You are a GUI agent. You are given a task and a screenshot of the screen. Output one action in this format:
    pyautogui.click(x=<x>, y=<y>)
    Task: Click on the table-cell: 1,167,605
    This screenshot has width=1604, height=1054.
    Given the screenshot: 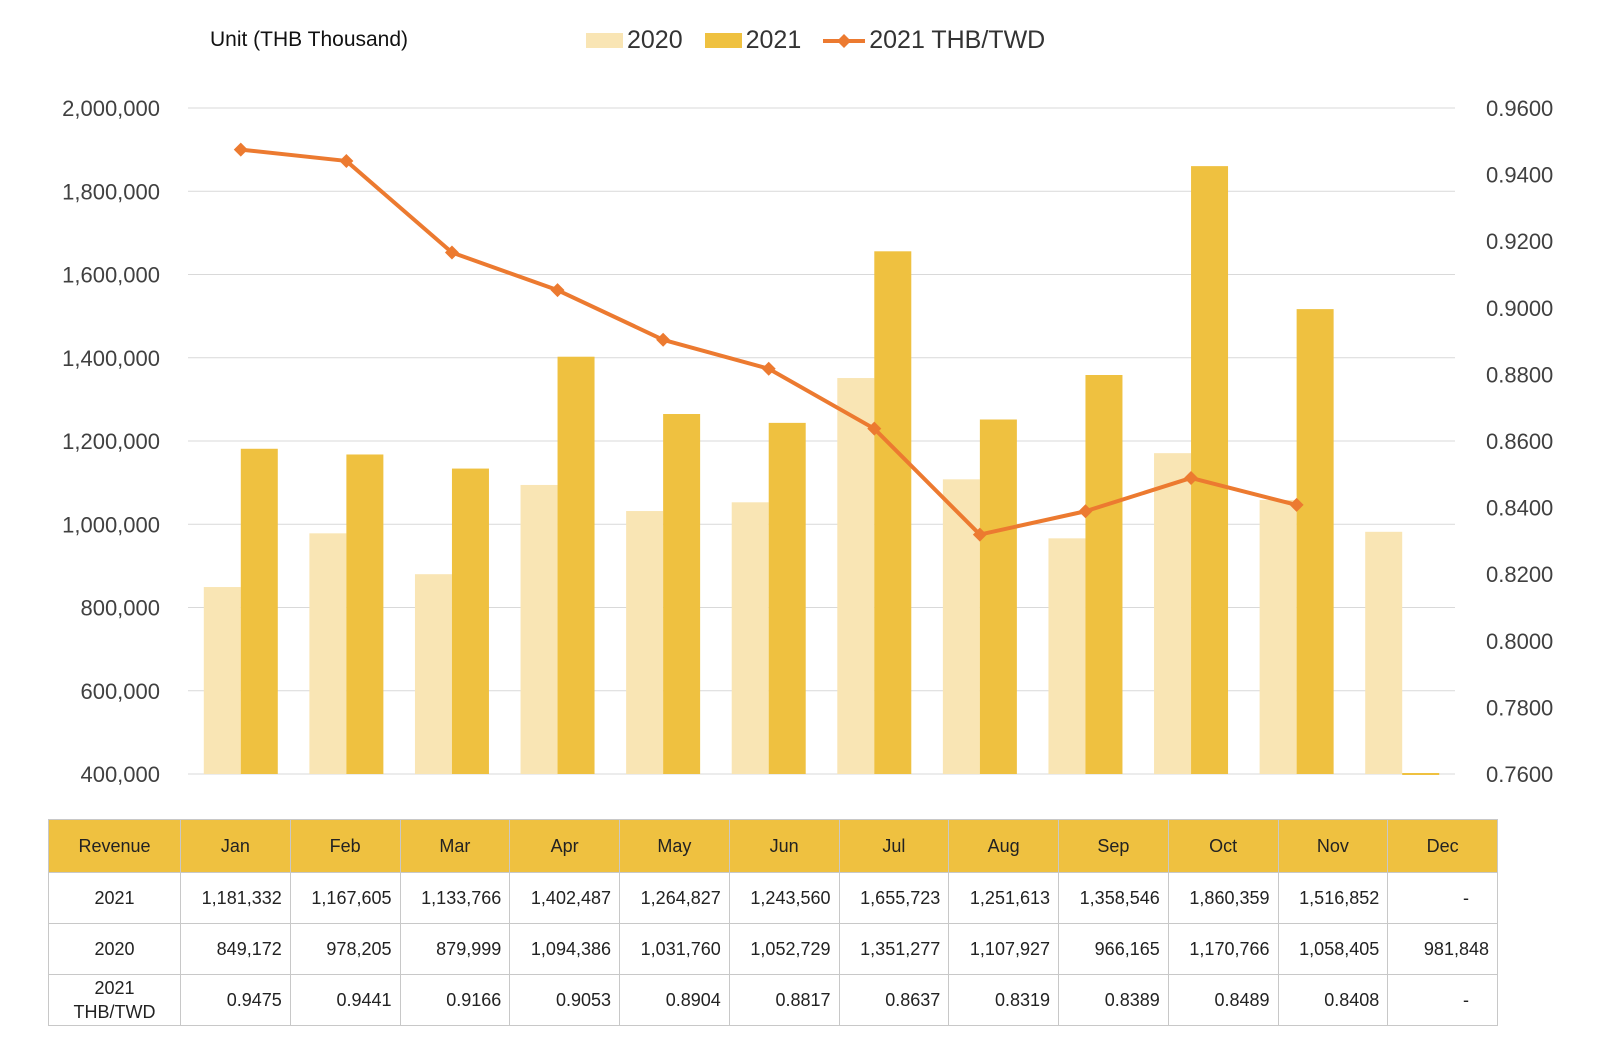 What is the action you would take?
    pyautogui.click(x=345, y=898)
    